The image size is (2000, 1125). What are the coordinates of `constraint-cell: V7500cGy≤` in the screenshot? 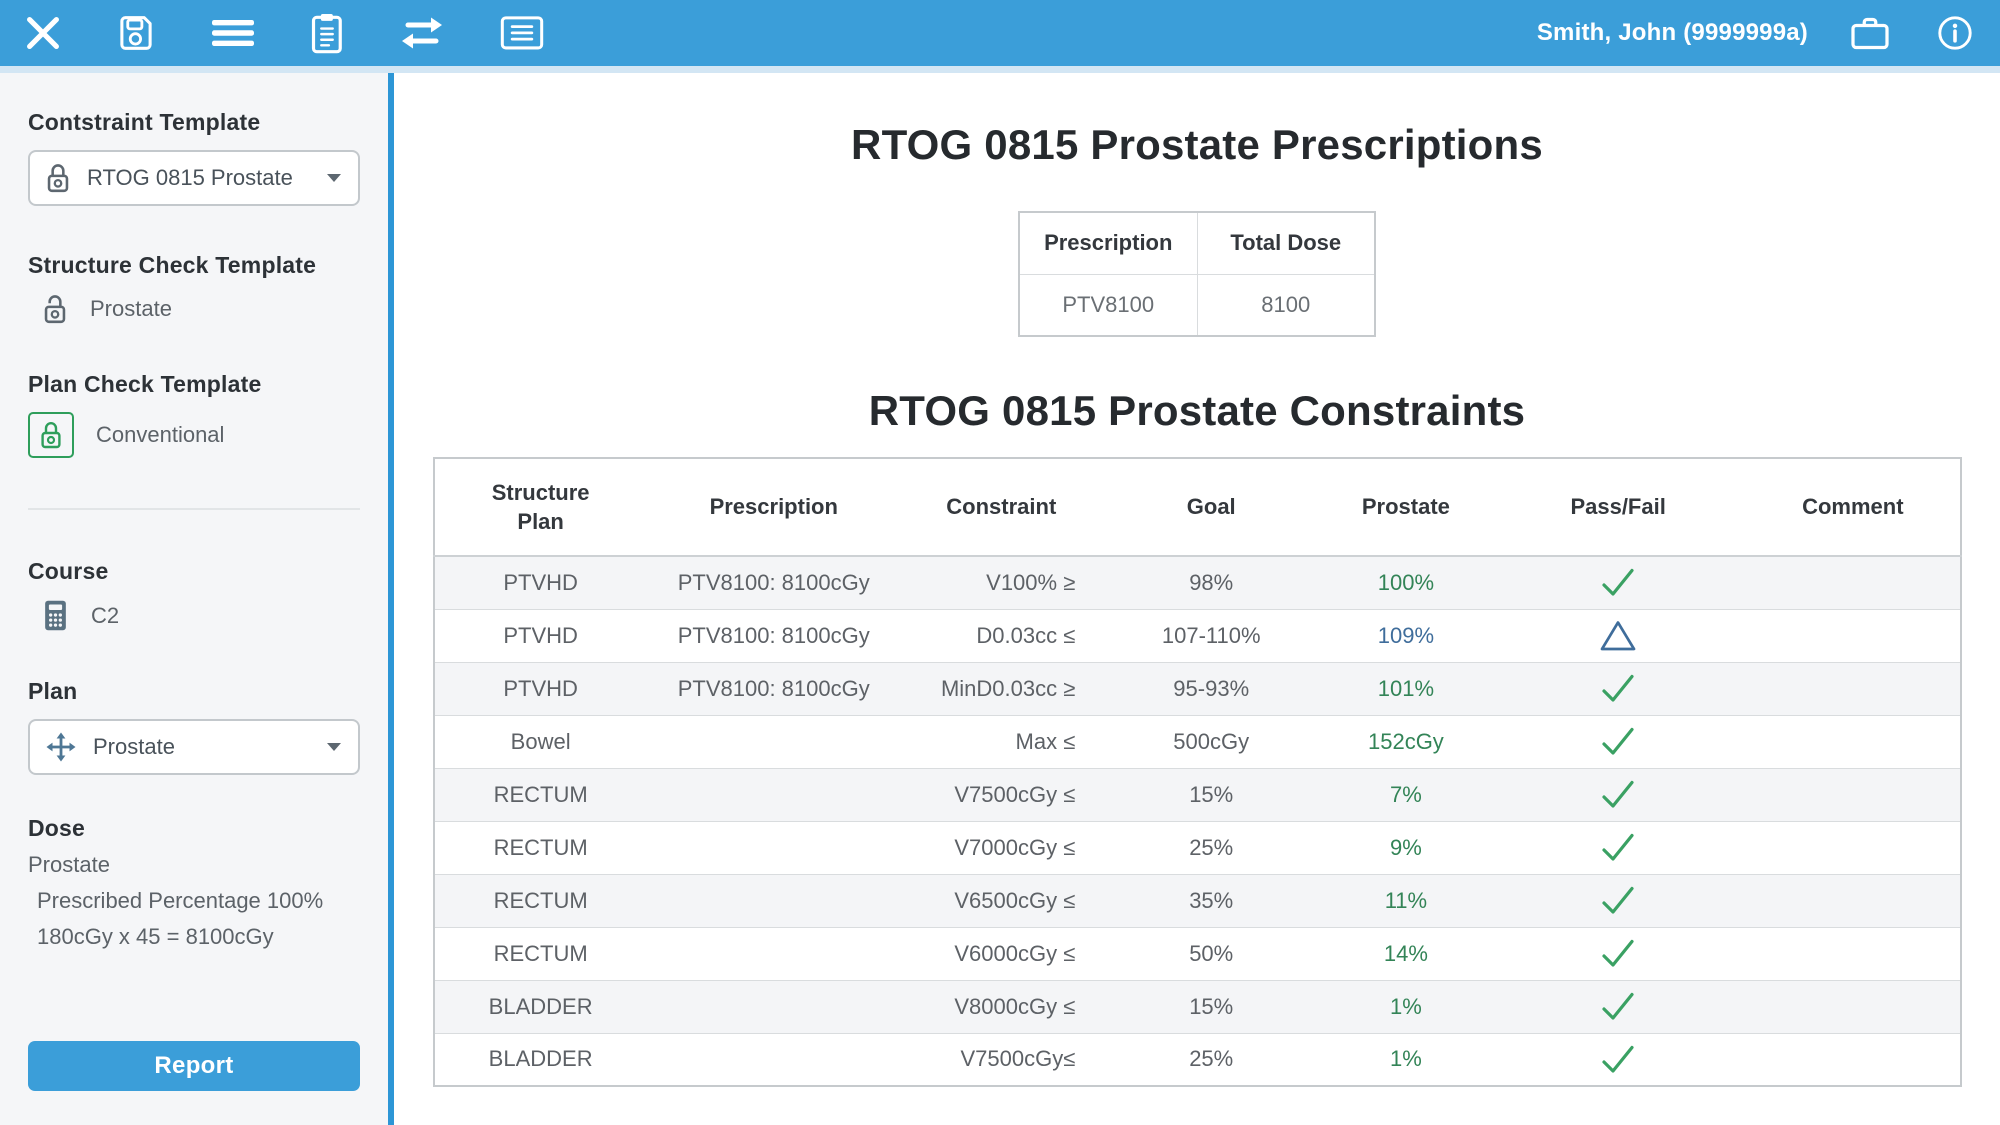 It's located at (1001, 1059).